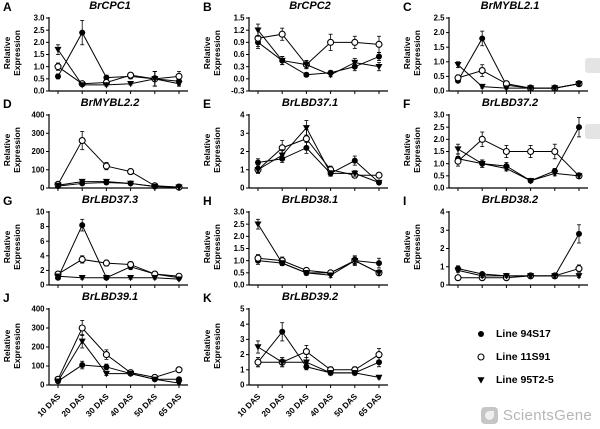 This screenshot has height=429, width=600. What do you see at coordinates (242, 309) in the screenshot?
I see `svg-text: 5` at bounding box center [242, 309].